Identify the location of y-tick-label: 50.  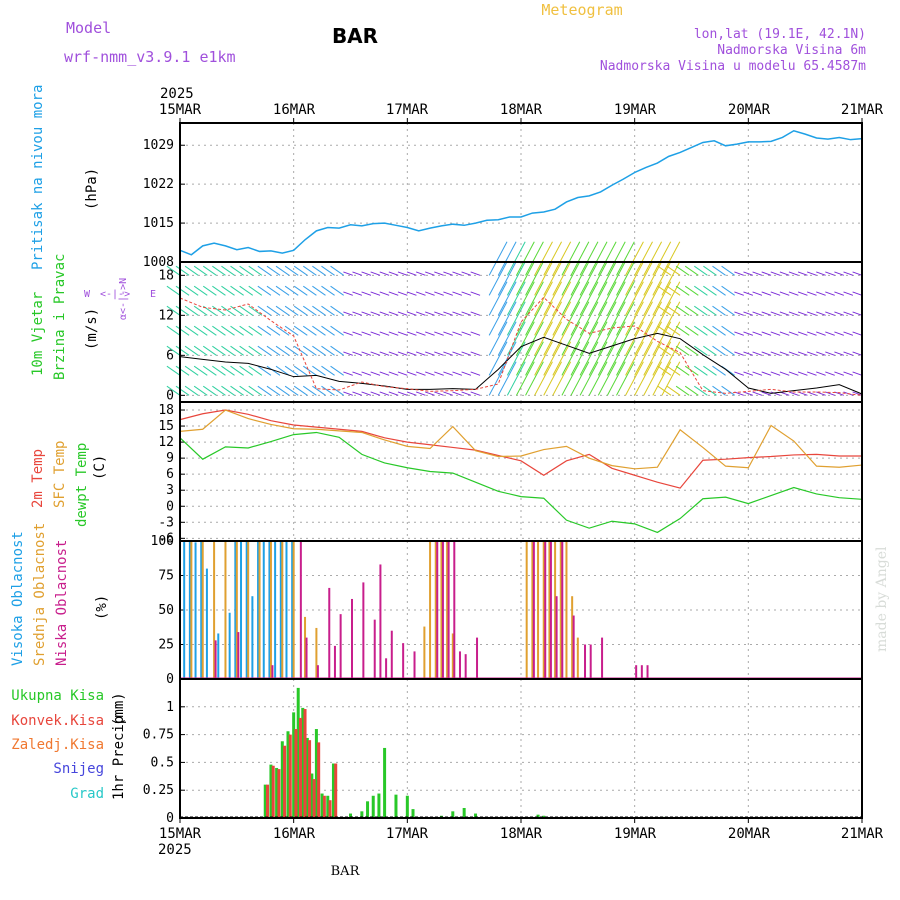
(166, 610).